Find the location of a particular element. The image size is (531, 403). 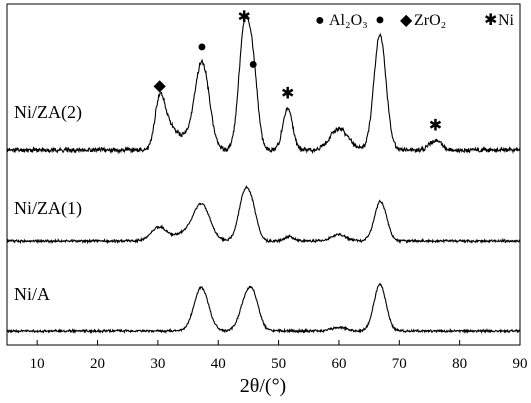

legend-layer: ● Al₂O₃ ◆ ZrO₂ ✱ Ni is located at coordinates (415, 20).